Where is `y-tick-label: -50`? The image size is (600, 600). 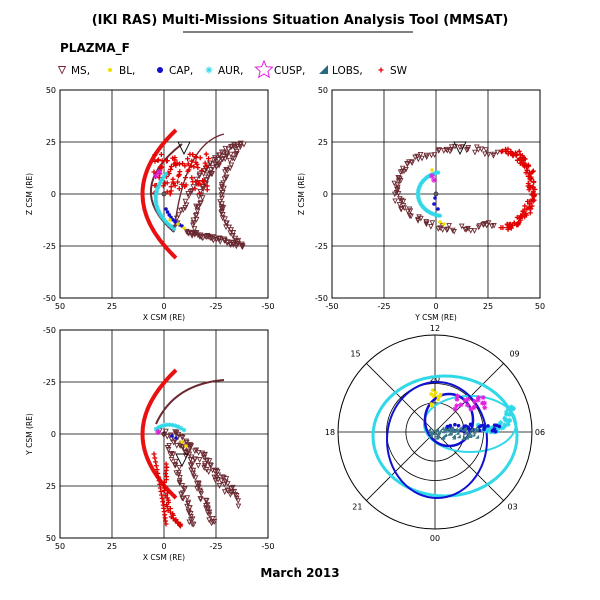 y-tick-label: -50 is located at coordinates (49, 298).